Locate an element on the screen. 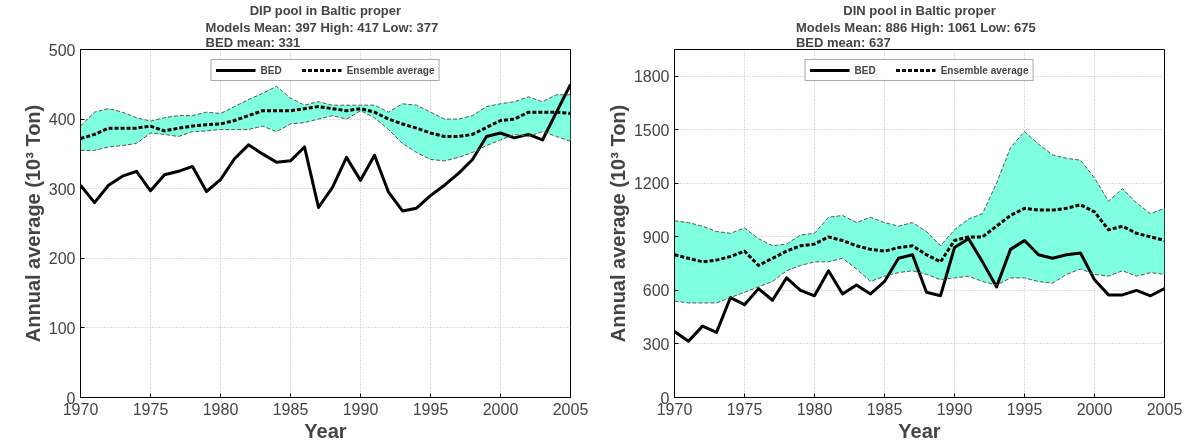  chart-subtitle: Models Mean: 886 High: 1061 Low: 675 BED mean: 637 is located at coordinates (915, 34).